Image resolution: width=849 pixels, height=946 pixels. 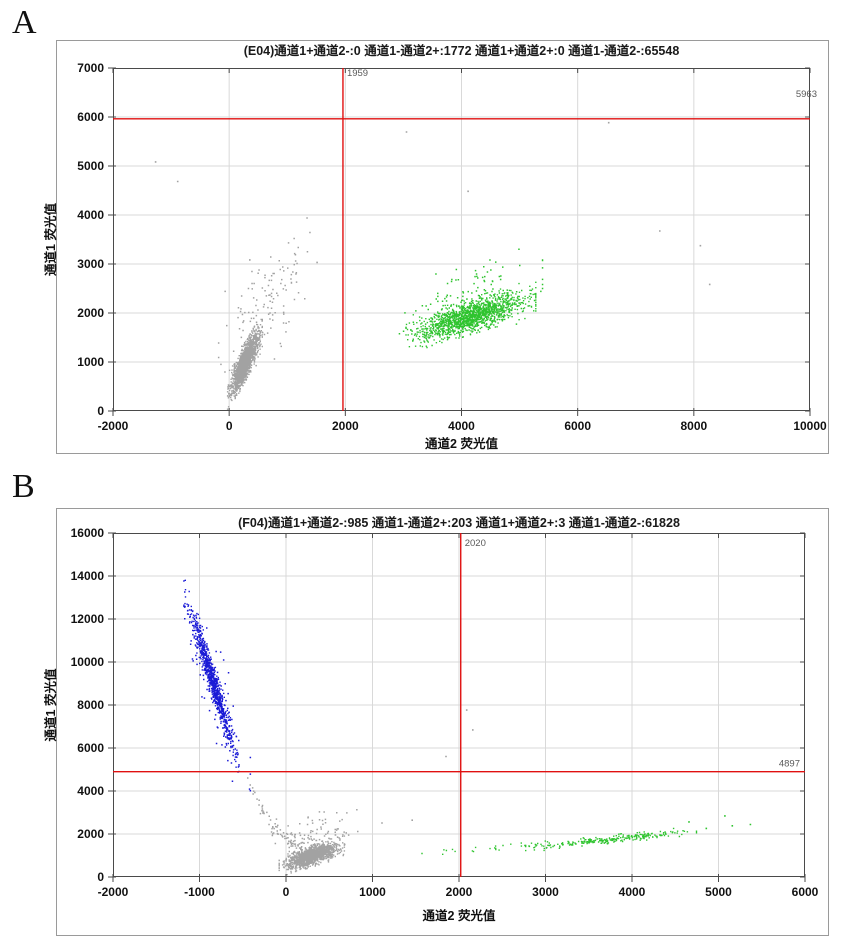 I want to click on y-tick-label: 7000, so click(x=90, y=68).